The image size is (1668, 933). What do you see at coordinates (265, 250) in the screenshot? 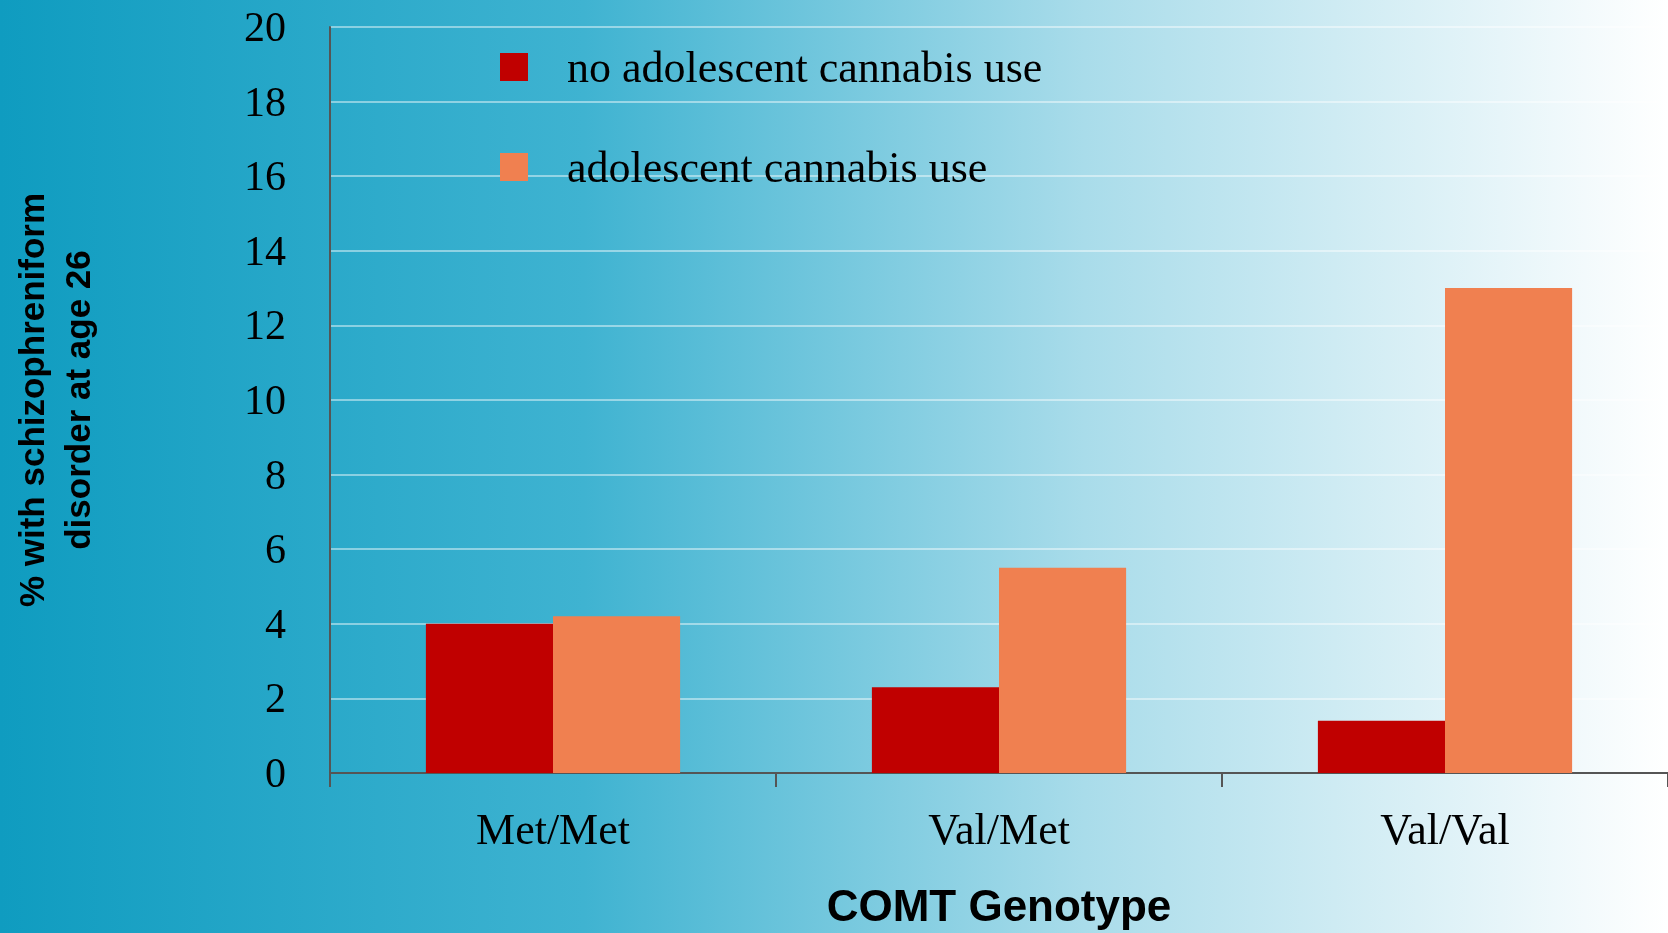
I see `y-tick-label: 14` at bounding box center [265, 250].